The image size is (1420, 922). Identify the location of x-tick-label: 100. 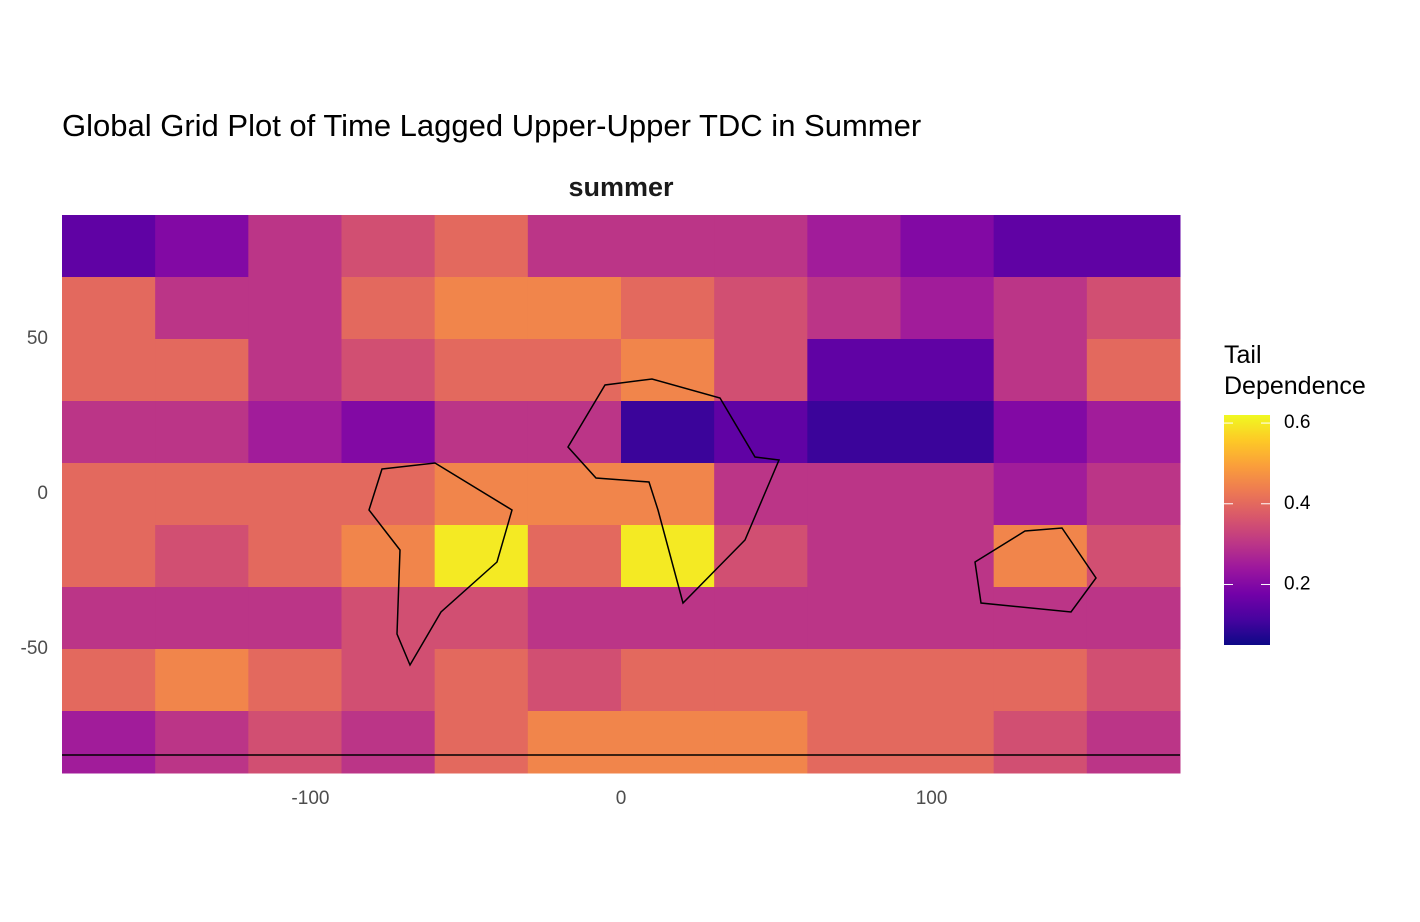
(932, 798).